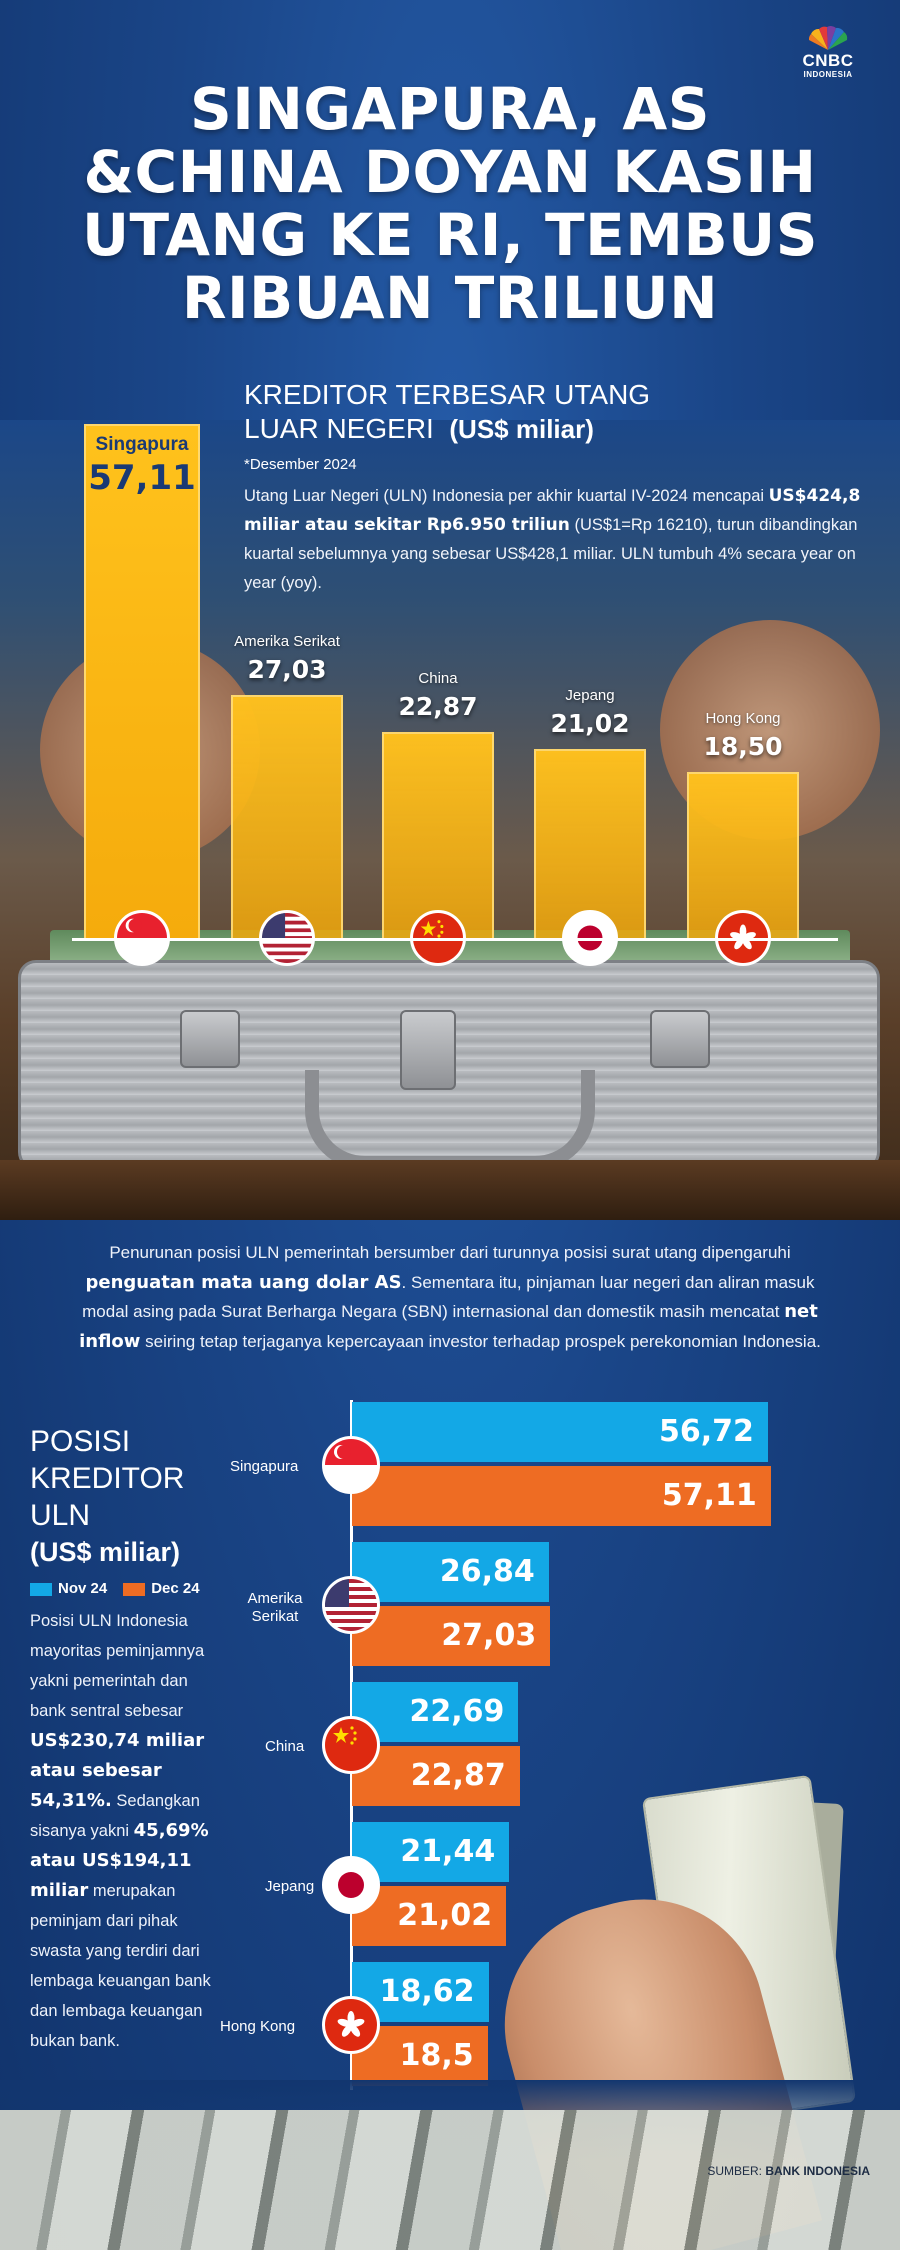  Describe the element at coordinates (351, 2025) in the screenshot. I see `flag-hong-kong-icon` at that location.